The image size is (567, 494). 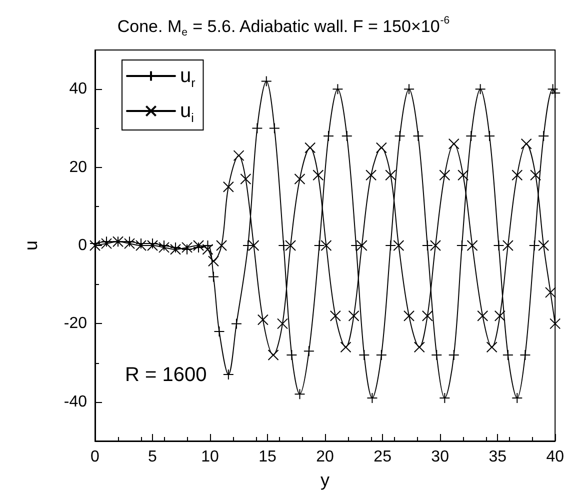 What do you see at coordinates (440, 457) in the screenshot?
I see `x-tick-label: 30` at bounding box center [440, 457].